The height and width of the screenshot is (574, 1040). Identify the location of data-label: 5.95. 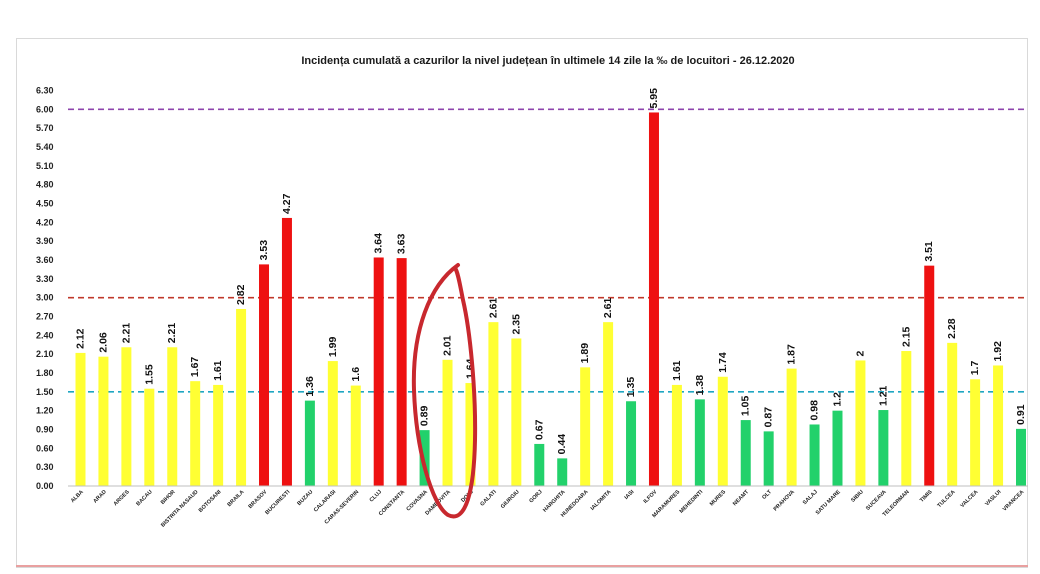
(654, 98).